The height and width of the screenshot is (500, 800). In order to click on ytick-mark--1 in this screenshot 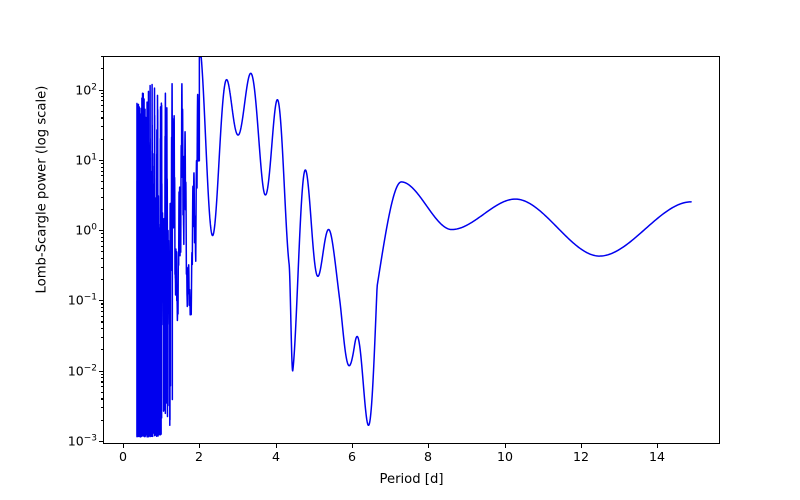, I will do `click(101, 301)`.